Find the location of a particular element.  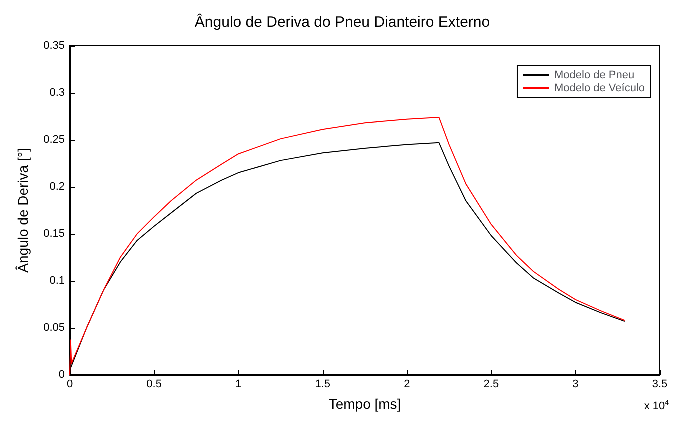

x-tick-label: 0.5 is located at coordinates (154, 384).